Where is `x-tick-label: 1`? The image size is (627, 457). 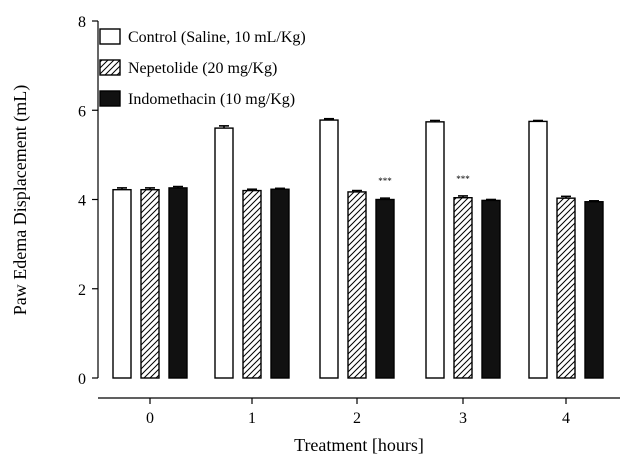 x-tick-label: 1 is located at coordinates (252, 418).